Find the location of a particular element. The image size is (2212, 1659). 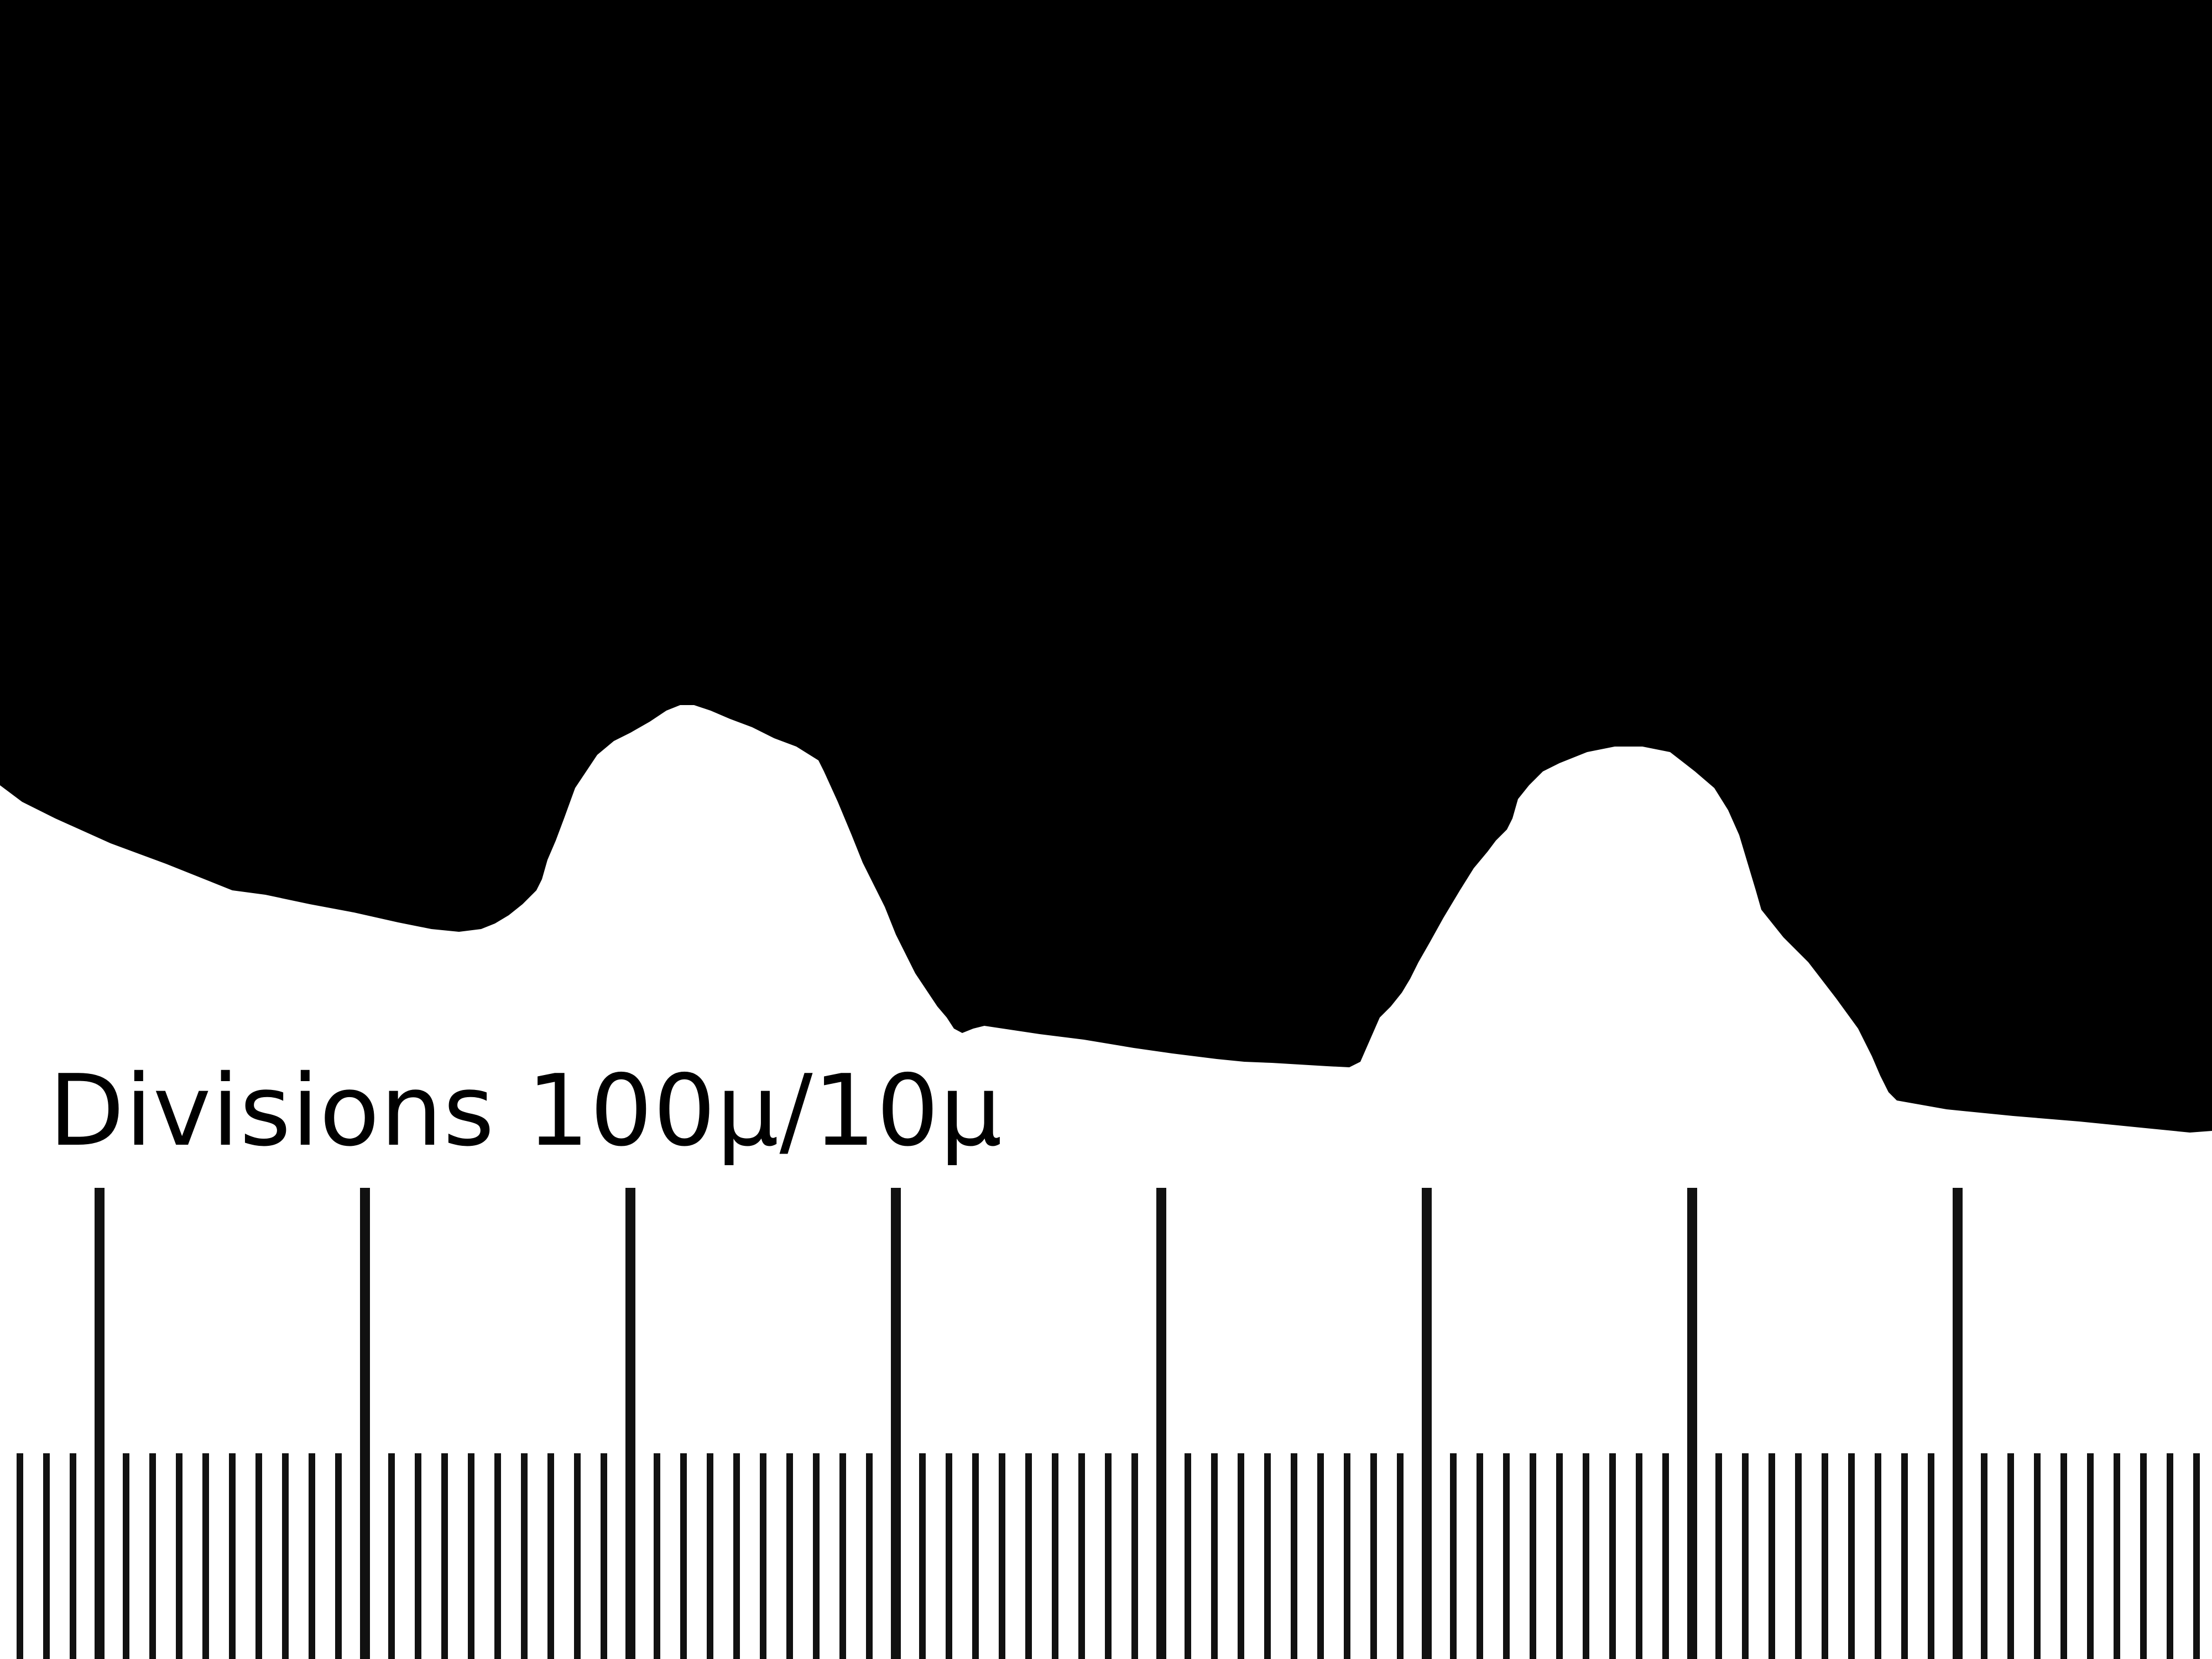

scale-caption: Divisions 100µ/10µ is located at coordinates (526, 1110).